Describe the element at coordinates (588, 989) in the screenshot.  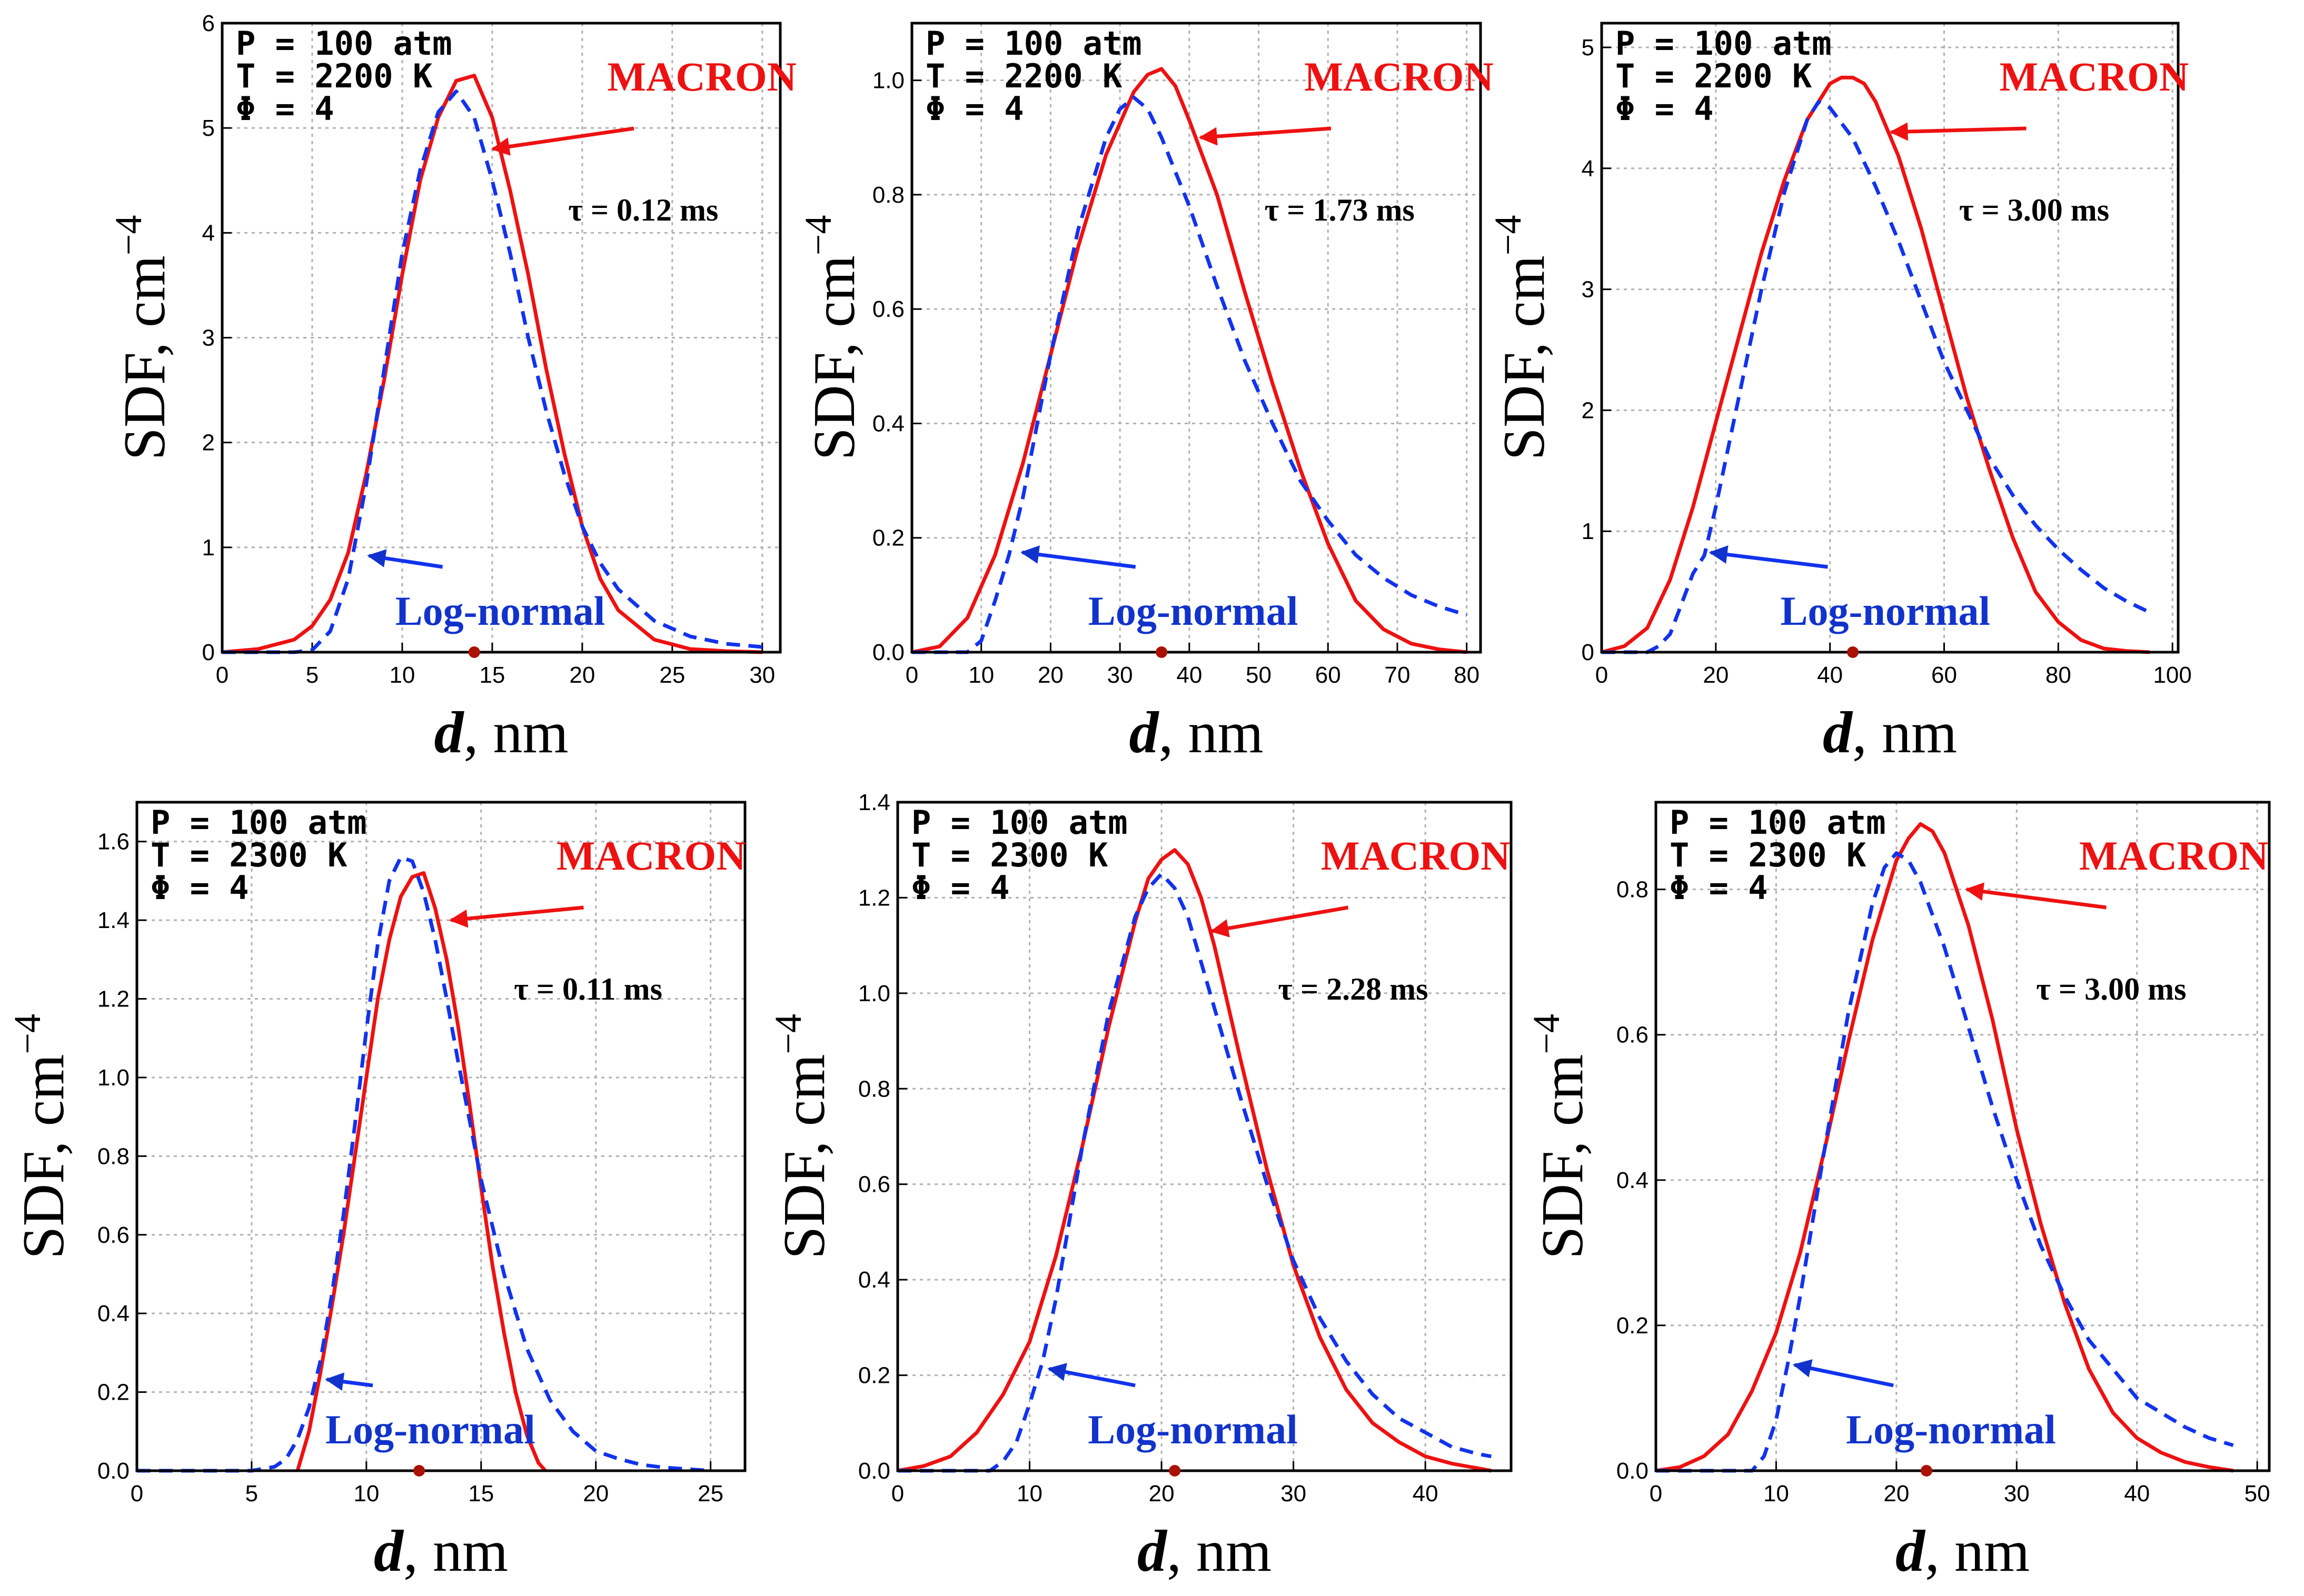
I see `tau-label: τ = 0.11 ms` at that location.